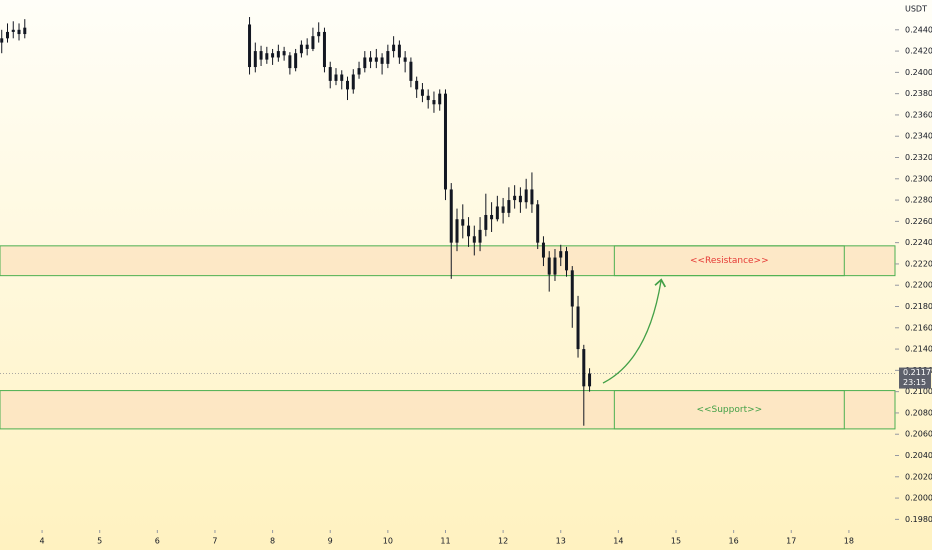 The image size is (932, 550). Describe the element at coordinates (918, 29) in the screenshot. I see `y-tick-label: 0.2440` at that location.